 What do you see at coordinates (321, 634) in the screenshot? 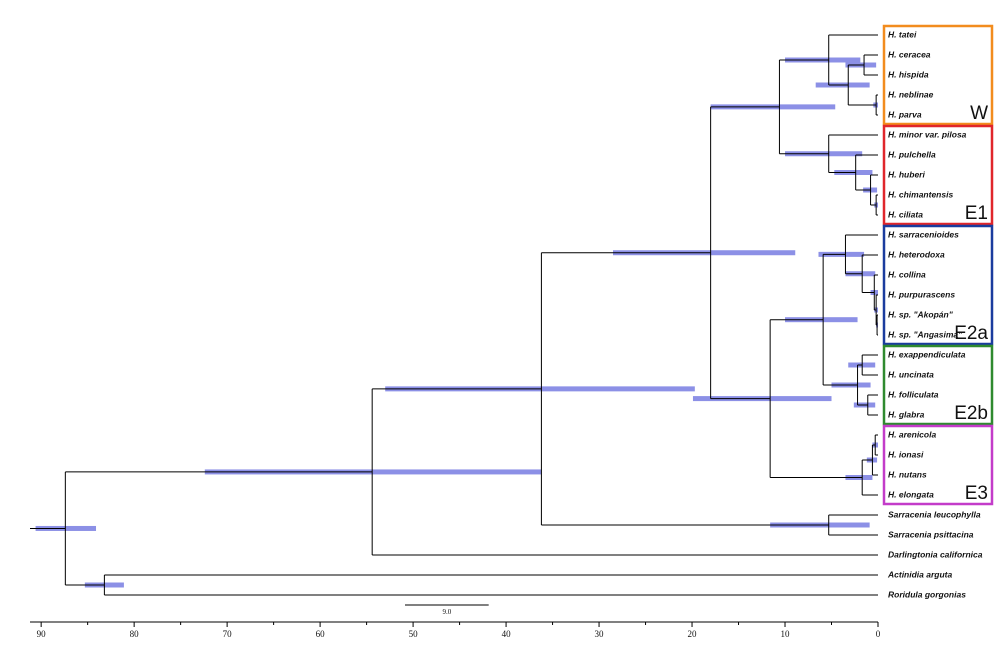
I see `tick-label: 60` at bounding box center [321, 634].